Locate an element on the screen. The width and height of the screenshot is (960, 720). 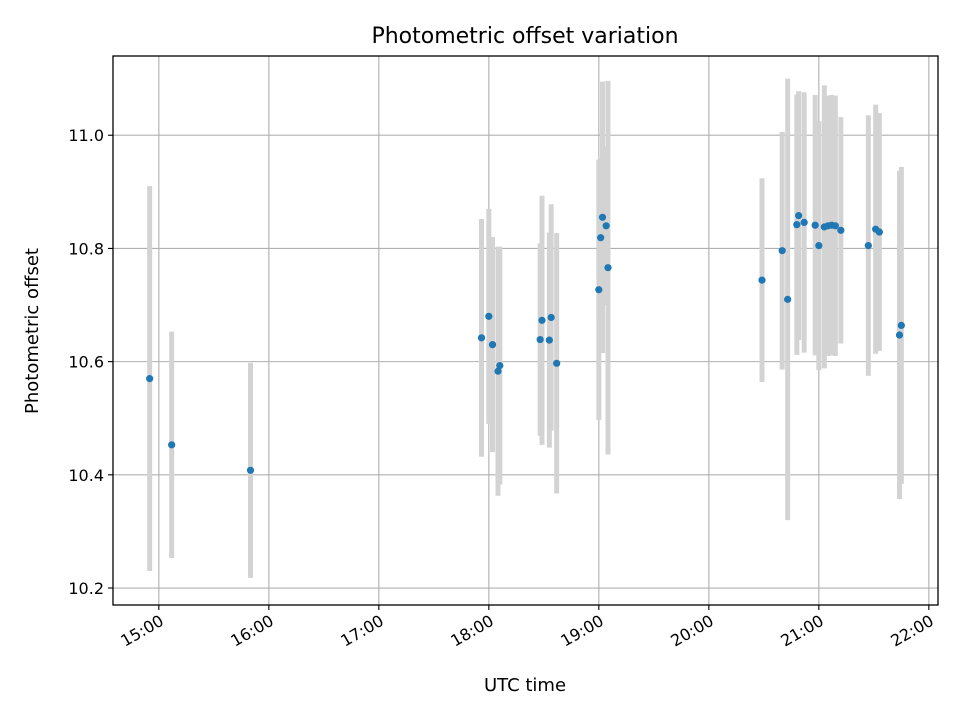
x-axis-label: UTC time is located at coordinates (525, 685).